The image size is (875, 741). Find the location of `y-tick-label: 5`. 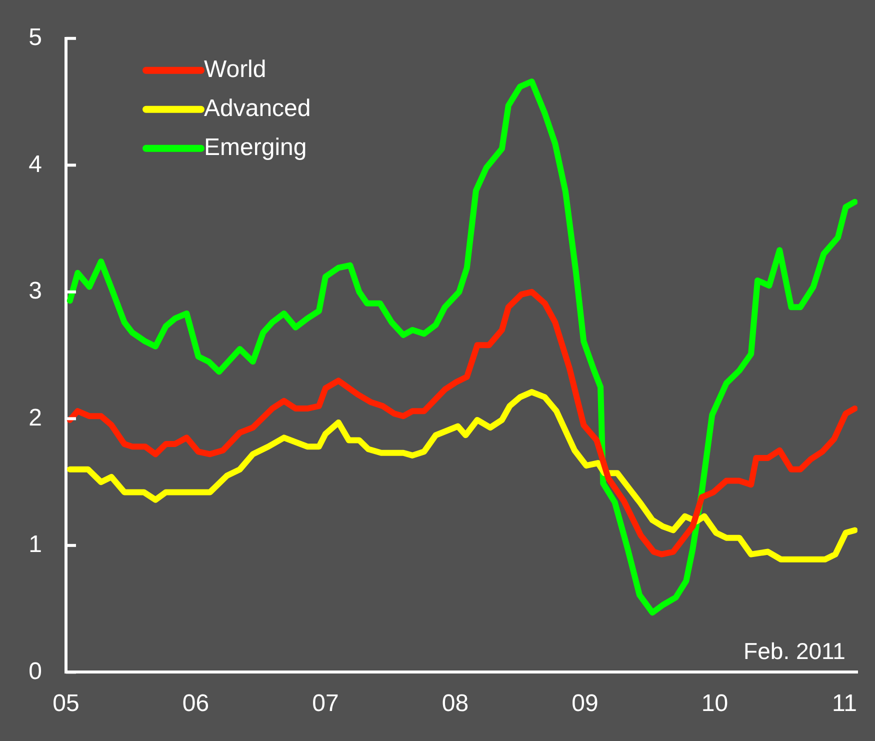

y-tick-label: 5 is located at coordinates (35, 38).